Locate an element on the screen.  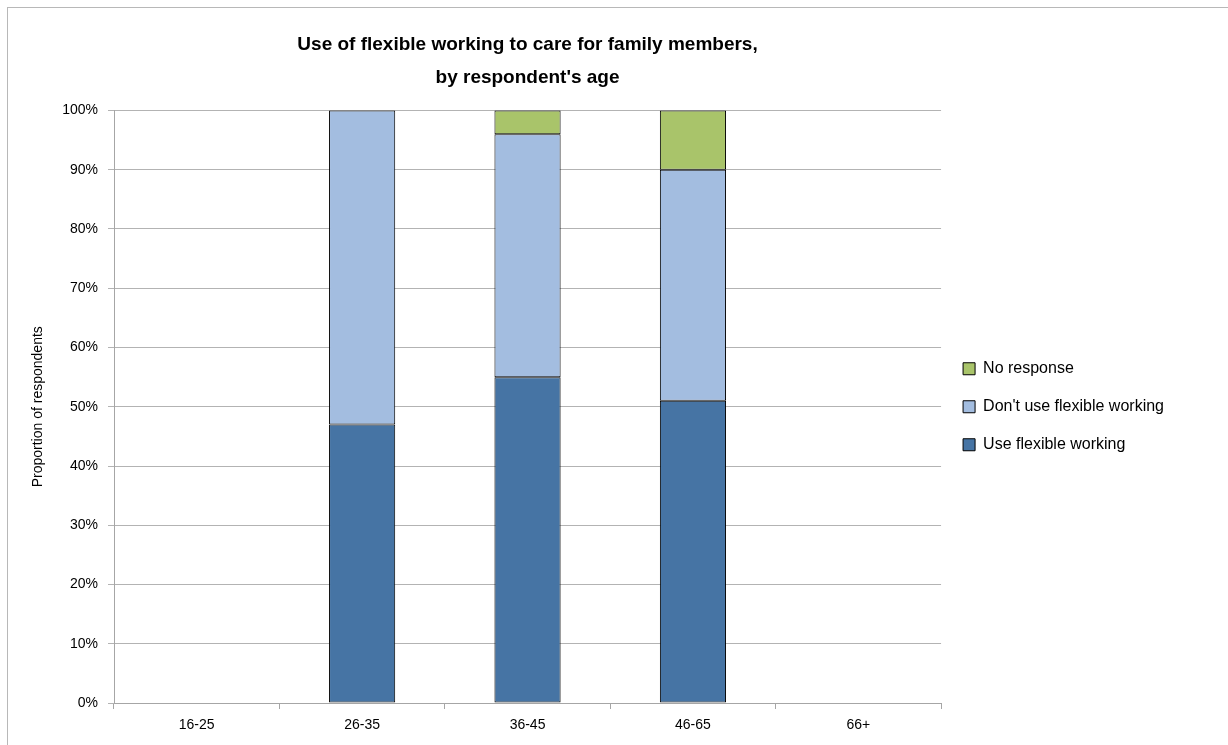
chart-title: Use of flexible working to care for family members, by respondent's age is located at coordinates (527, 60).